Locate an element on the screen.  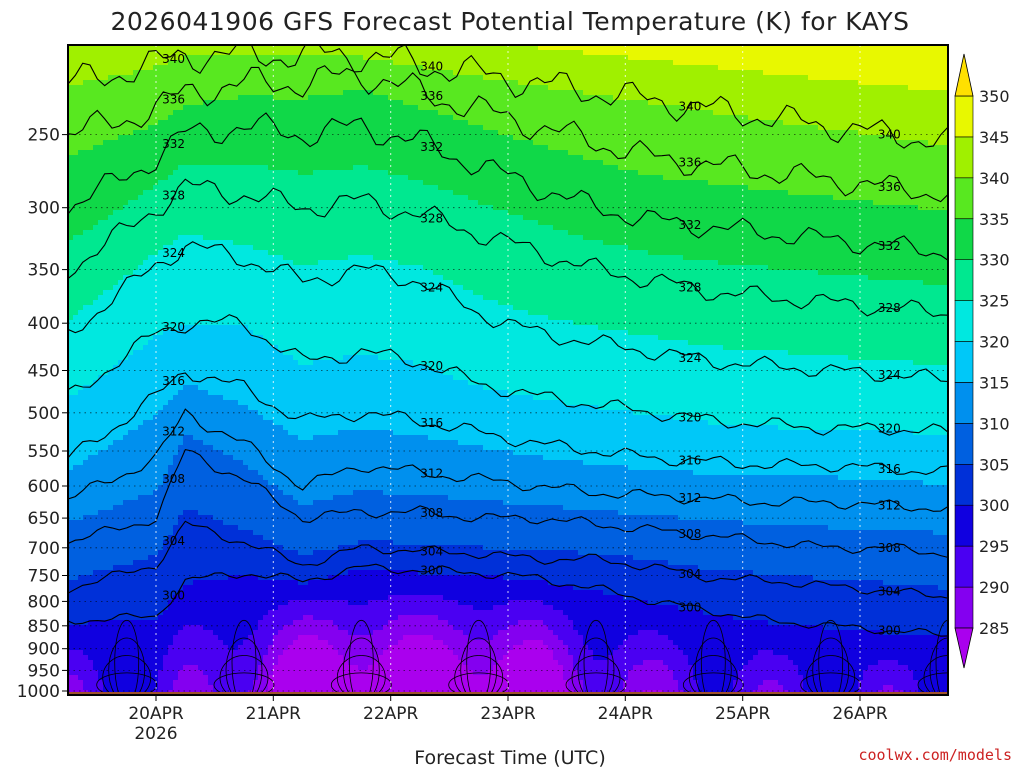
colorbar-tick-label: 340 is located at coordinates (994, 178).